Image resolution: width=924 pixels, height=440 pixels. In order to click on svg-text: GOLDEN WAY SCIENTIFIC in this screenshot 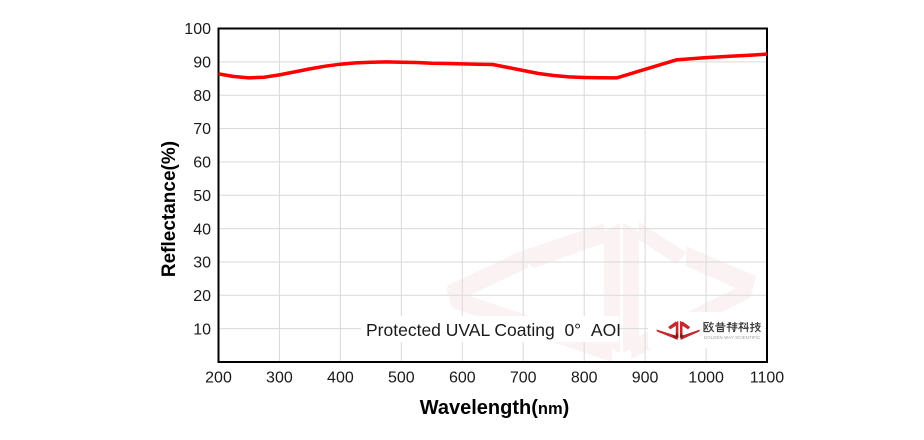, I will do `click(732, 337)`.